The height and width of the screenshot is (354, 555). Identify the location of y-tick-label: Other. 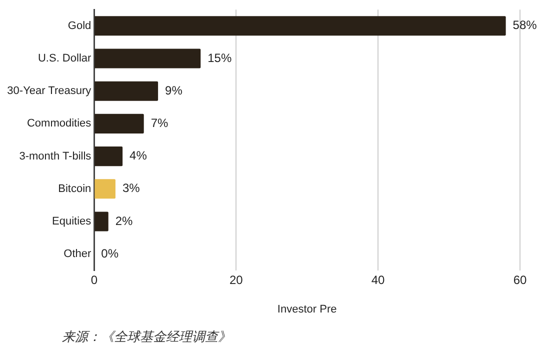
(78, 254).